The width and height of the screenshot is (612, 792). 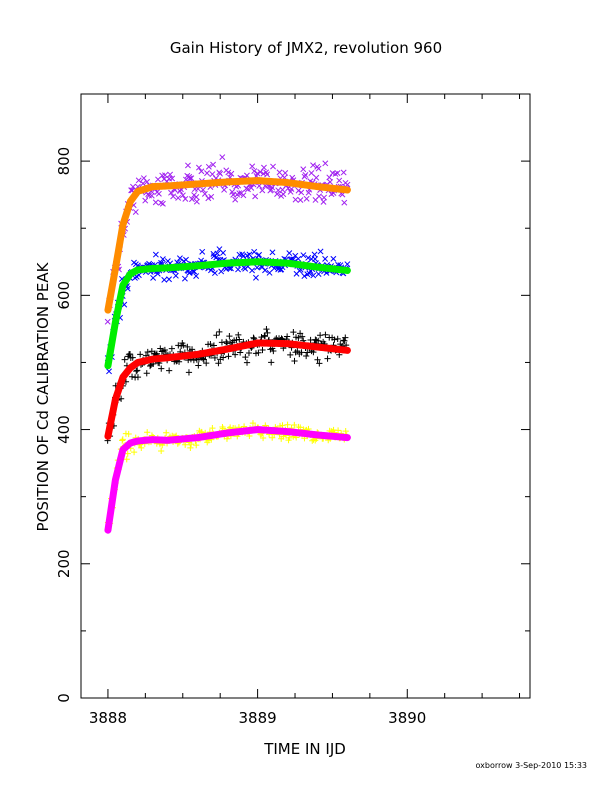 I want to click on x-tick-label: 3888, so click(x=108, y=718).